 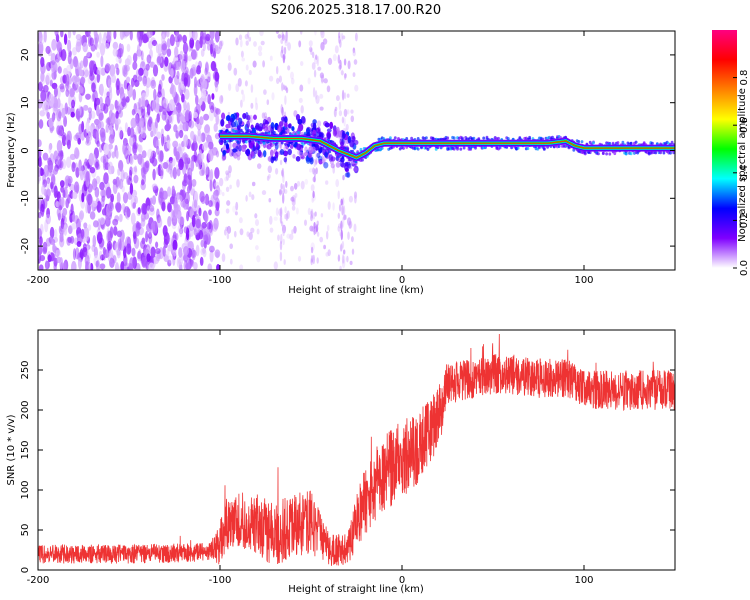 I want to click on spectrogram-y-label: Frequency (Hz), so click(x=11, y=150).